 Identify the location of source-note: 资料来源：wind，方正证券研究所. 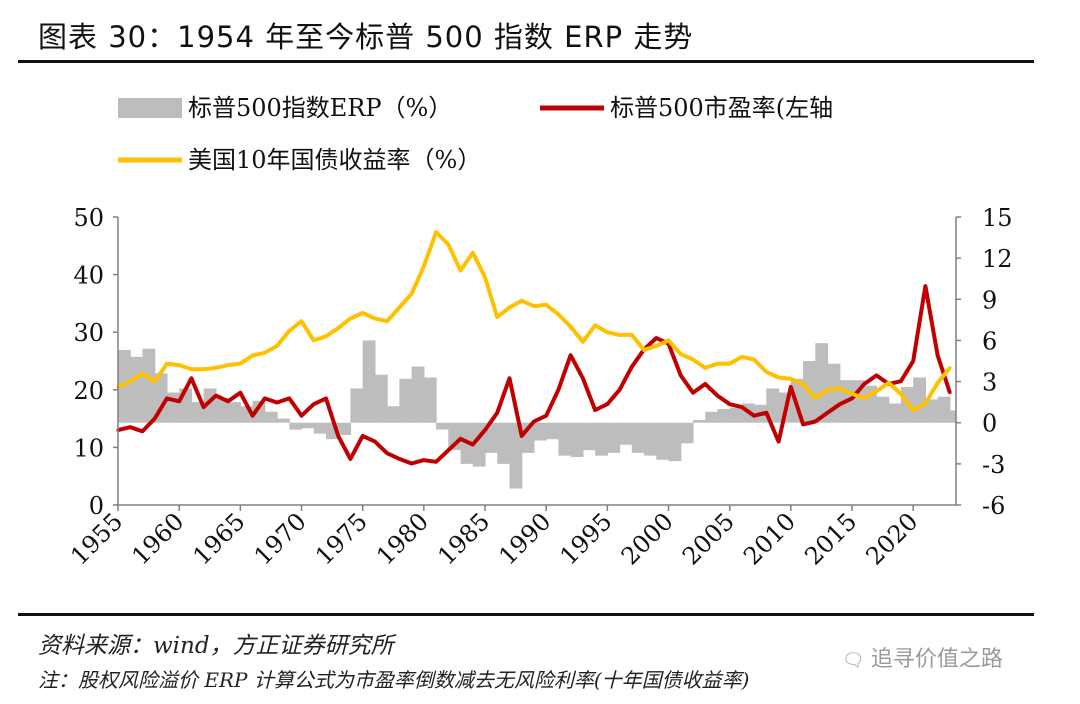
(216, 643).